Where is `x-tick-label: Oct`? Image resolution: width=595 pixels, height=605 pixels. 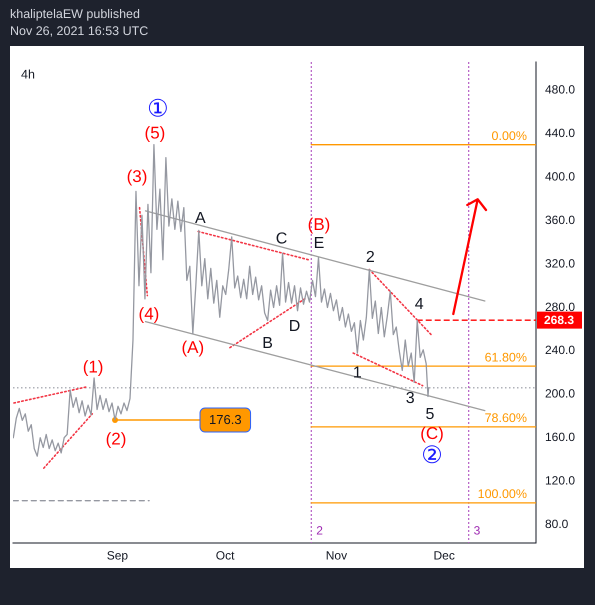
x-tick-label: Oct is located at coordinates (226, 555).